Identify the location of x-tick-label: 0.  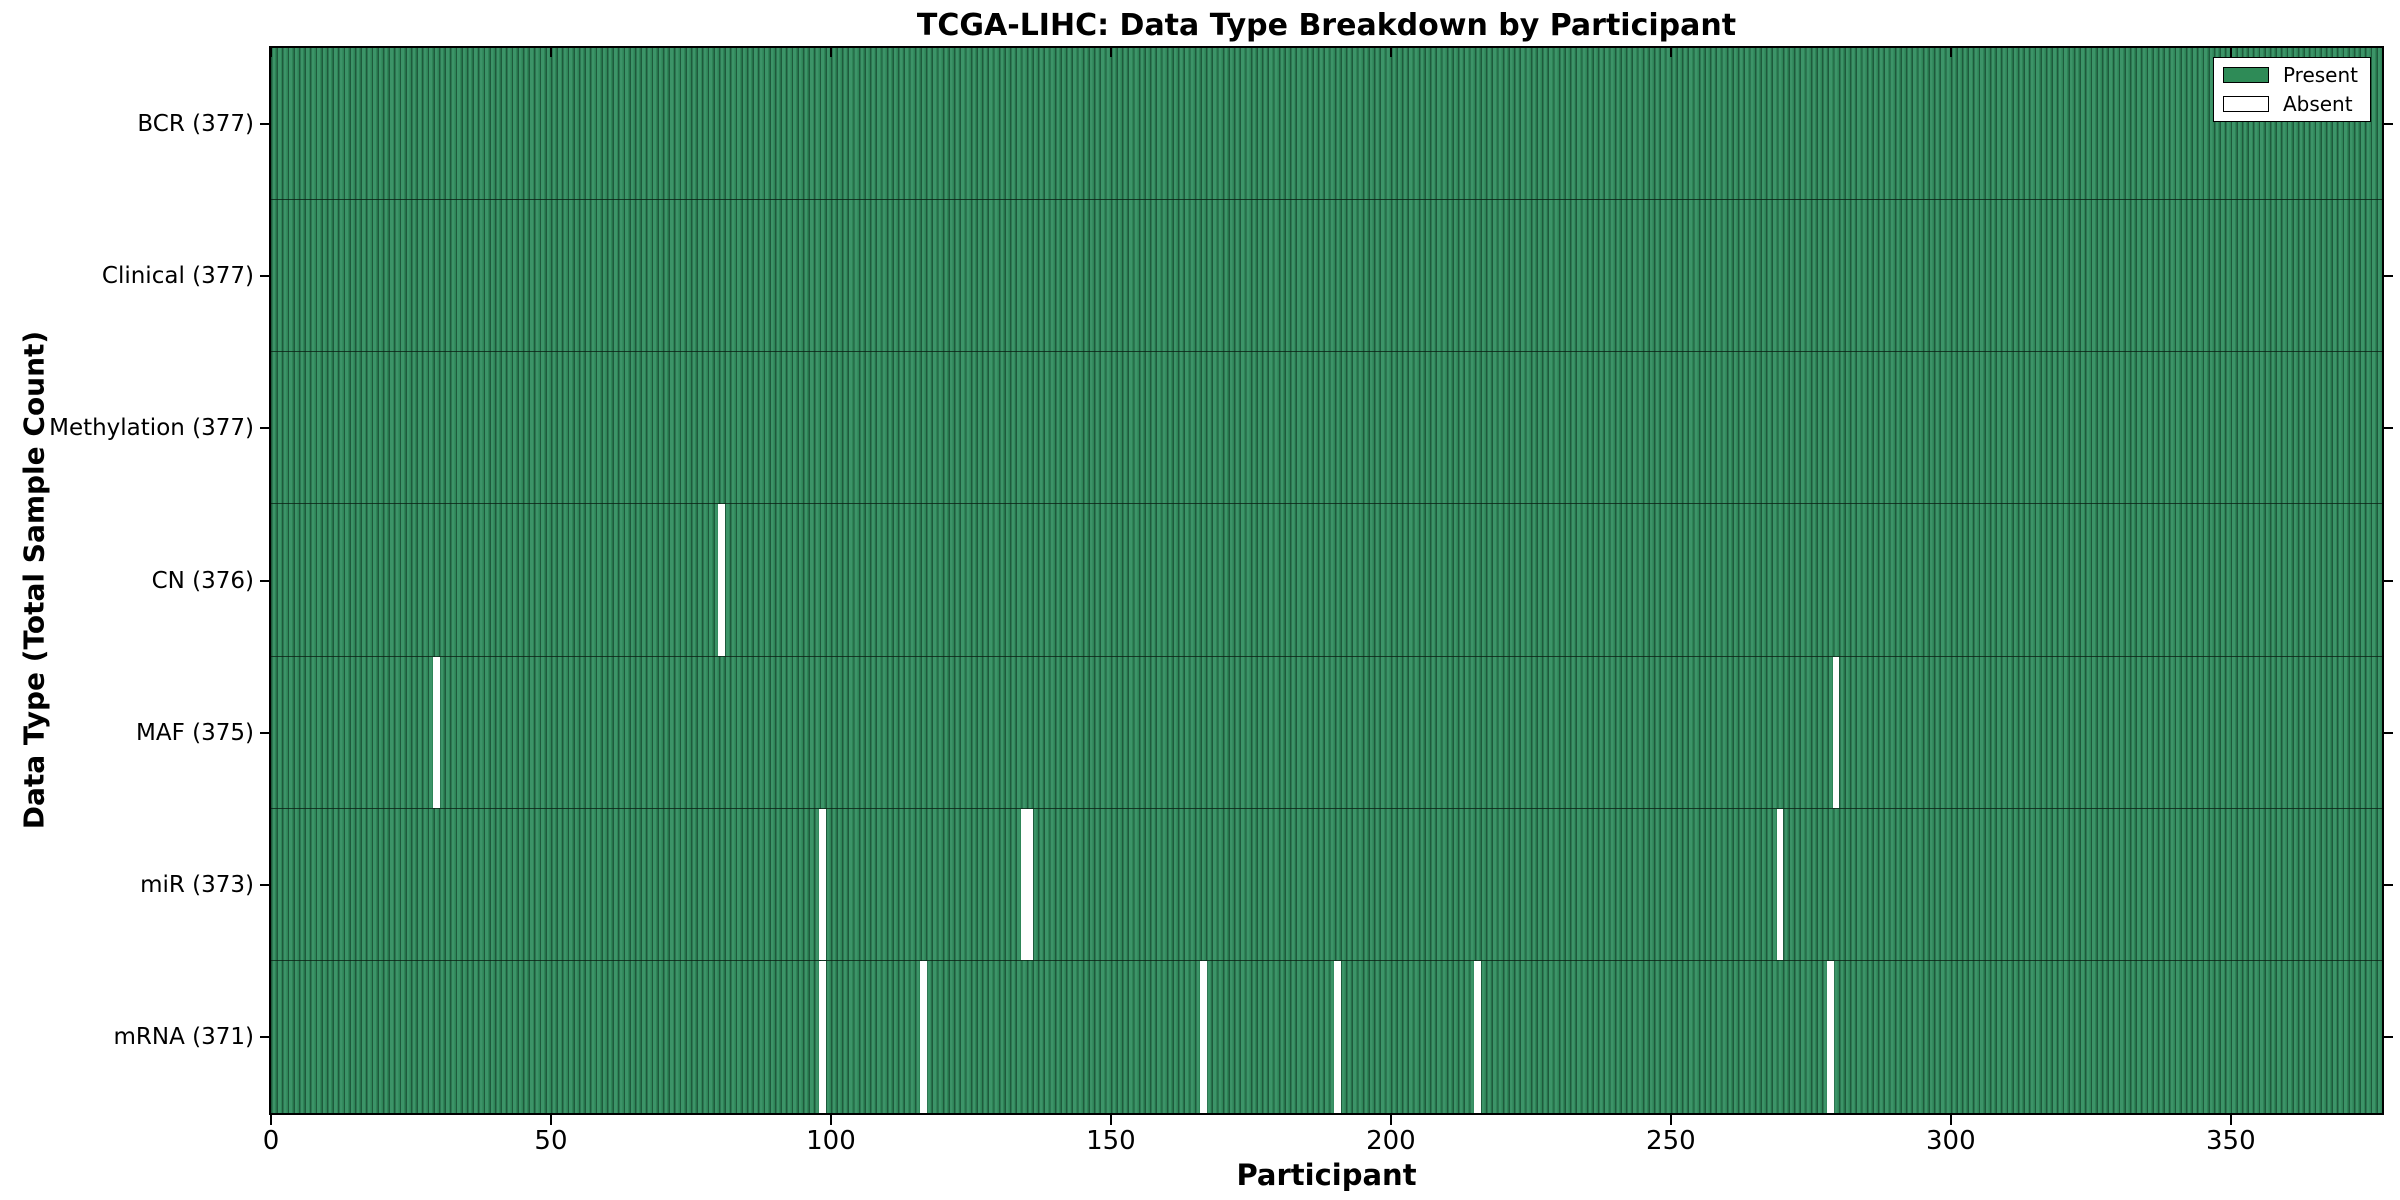
(271, 1141).